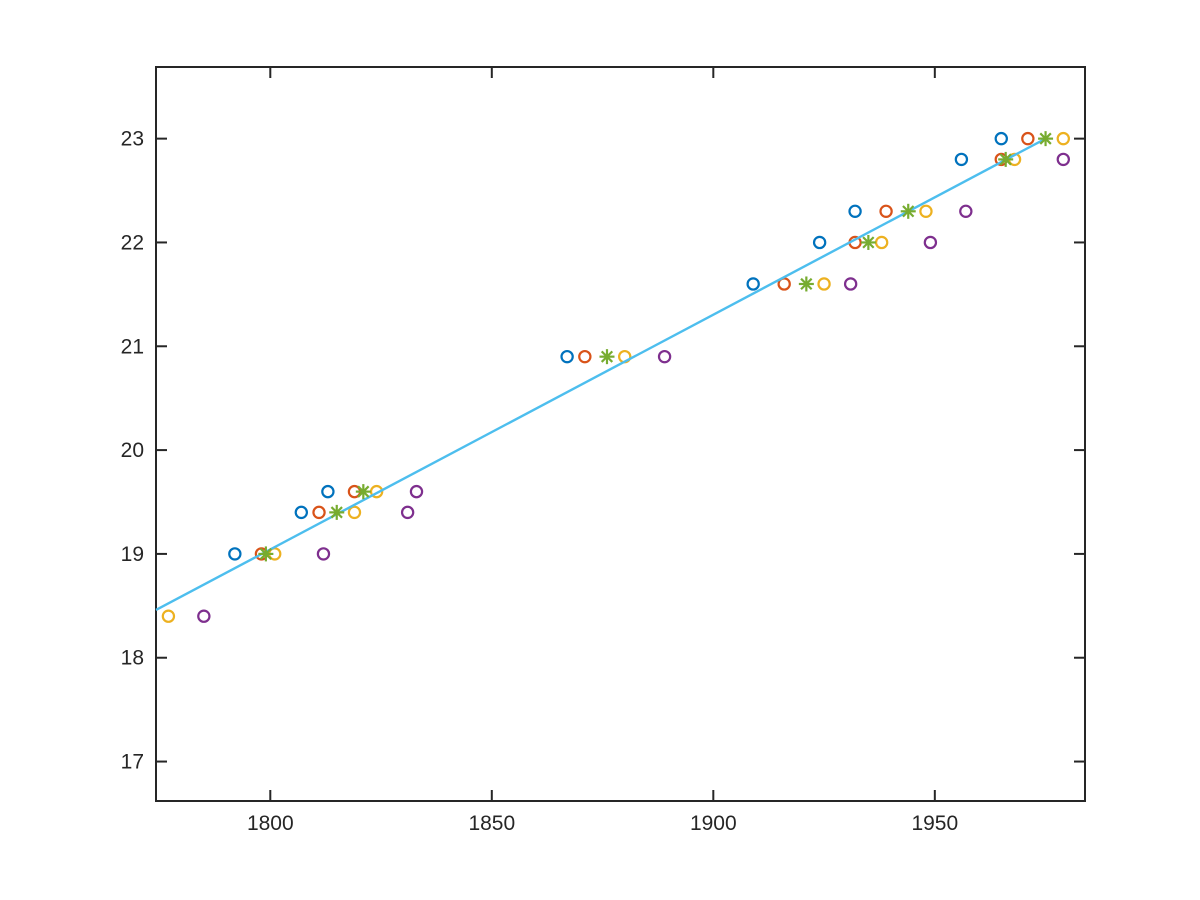 This screenshot has width=1200, height=900. What do you see at coordinates (491, 823) in the screenshot?
I see `x-tick-label: 1850` at bounding box center [491, 823].